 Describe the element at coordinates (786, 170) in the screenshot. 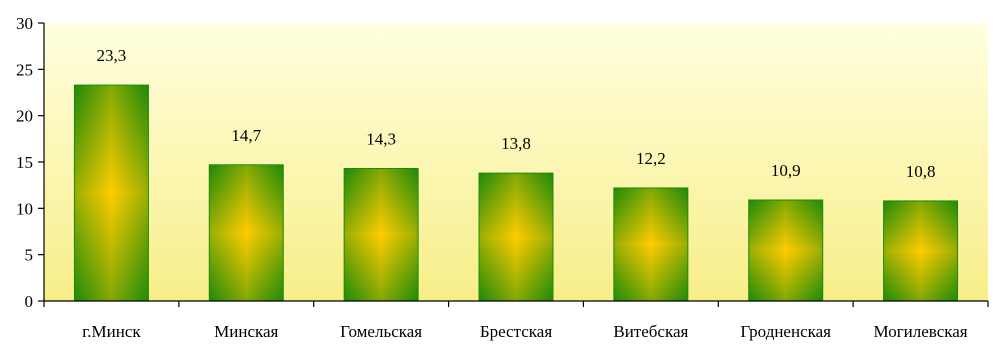

I see `data-label: 10,9` at that location.